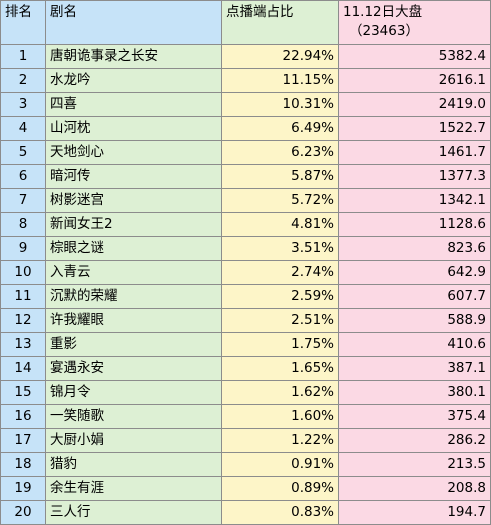  Describe the element at coordinates (133, 128) in the screenshot. I see `title-cell: 山河枕` at that location.